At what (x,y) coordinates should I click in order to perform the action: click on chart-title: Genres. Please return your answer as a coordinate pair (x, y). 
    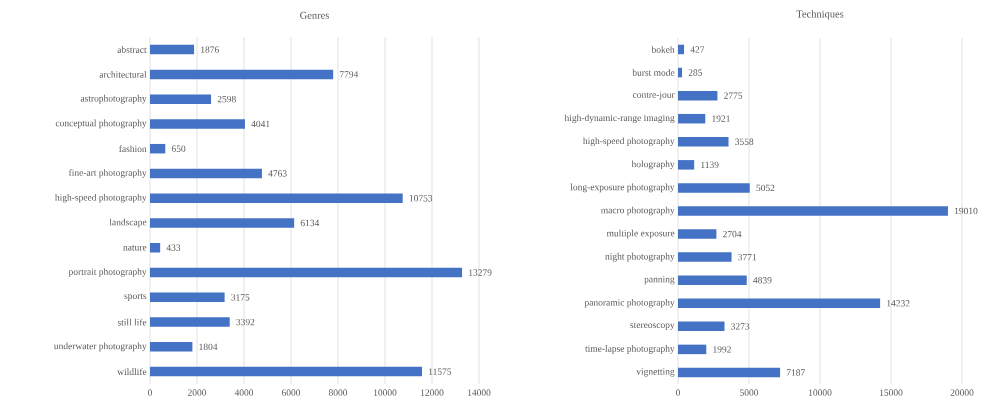
    Looking at the image, I should click on (314, 15).